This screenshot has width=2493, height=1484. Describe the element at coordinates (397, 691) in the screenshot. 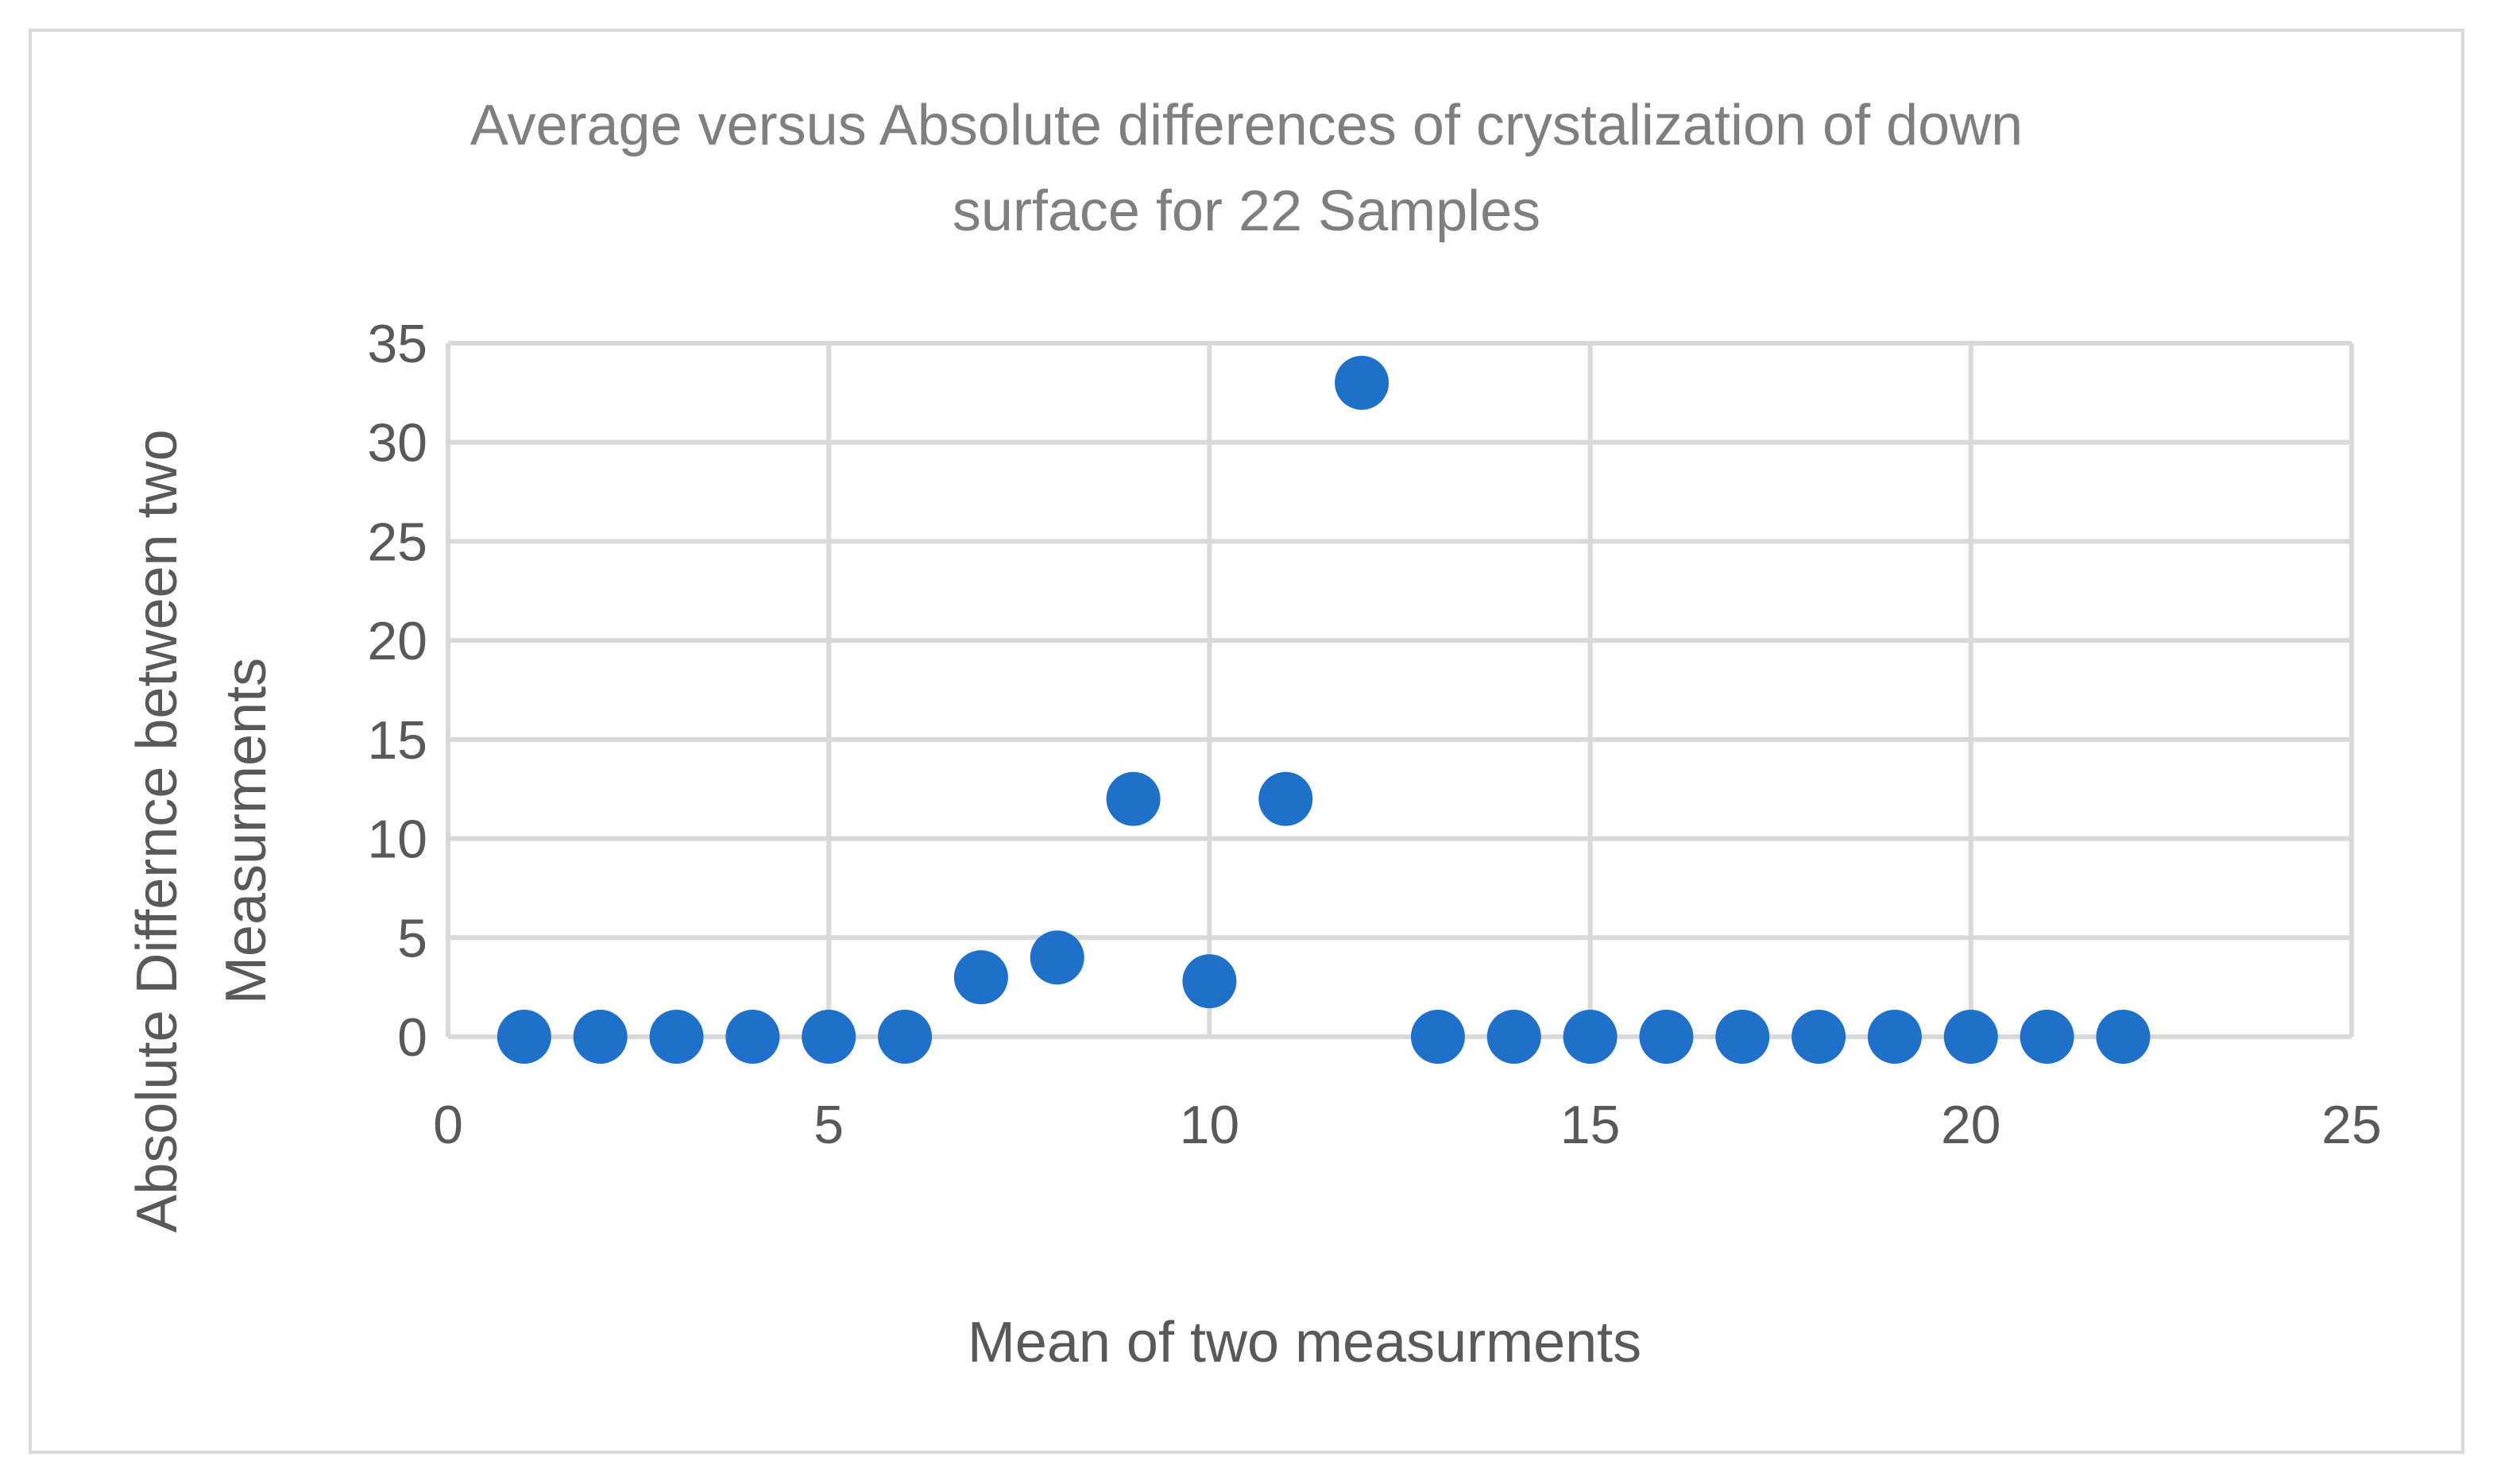

I see `y-axis-ticks: 0 5 10 15 20 25 30 35` at that location.